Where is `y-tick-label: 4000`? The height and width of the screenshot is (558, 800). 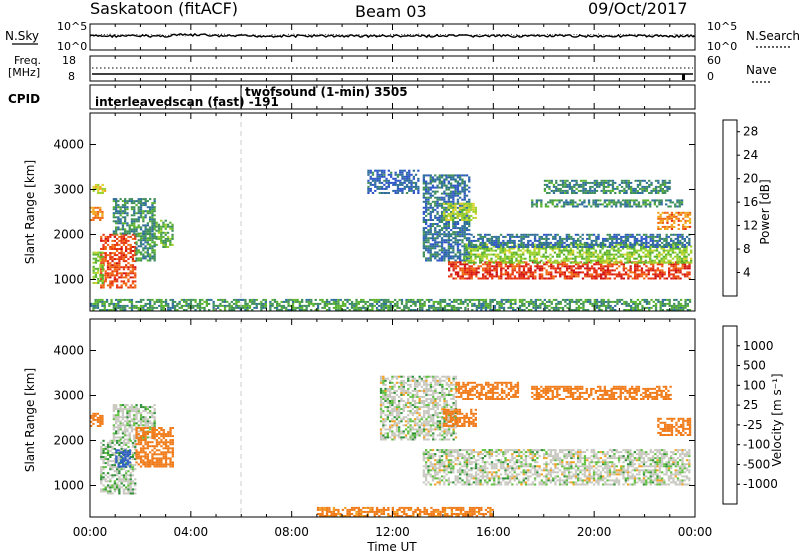 y-tick-label: 4000 is located at coordinates (68, 145).